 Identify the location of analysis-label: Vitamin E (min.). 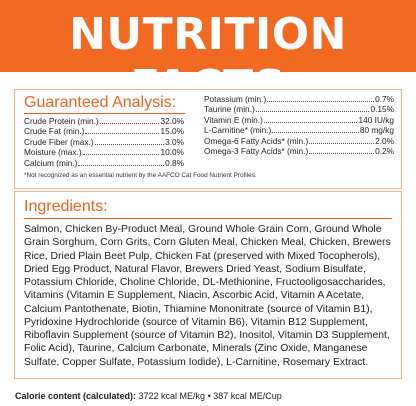
(233, 119).